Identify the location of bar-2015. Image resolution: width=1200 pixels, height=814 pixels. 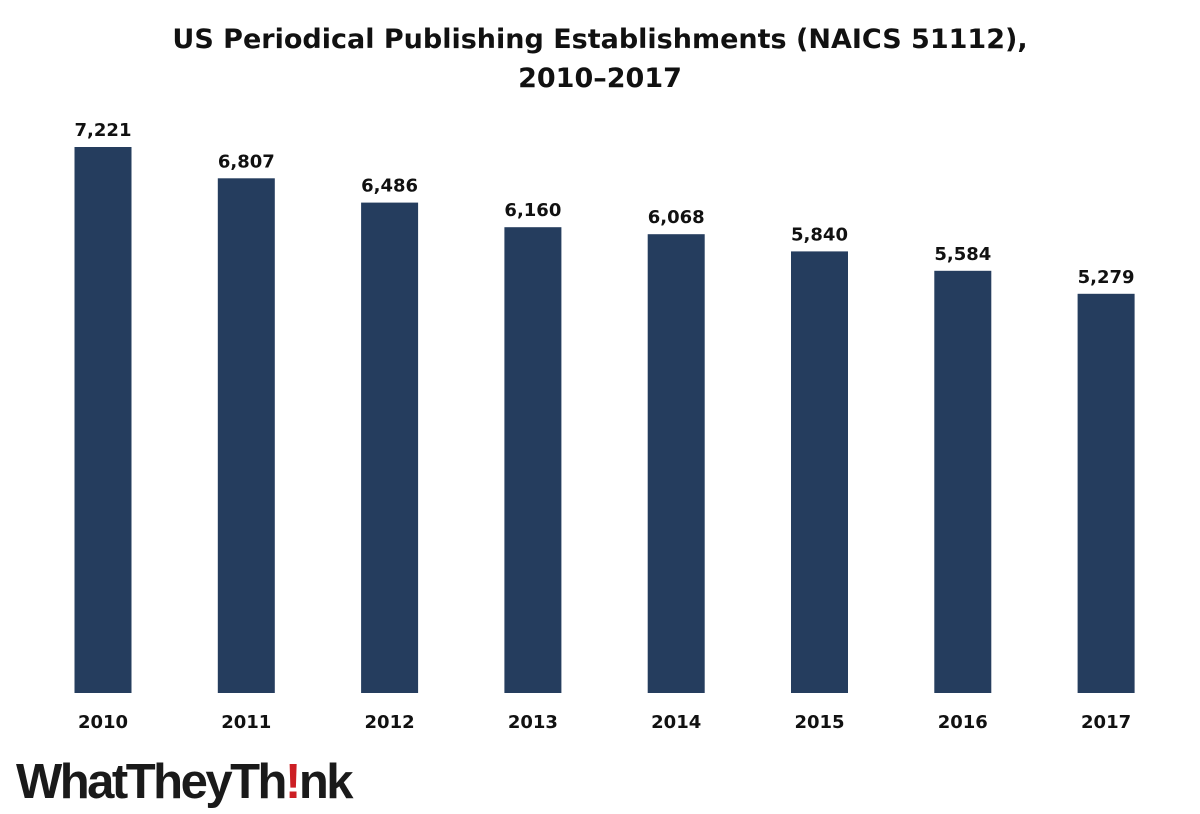
(819, 472).